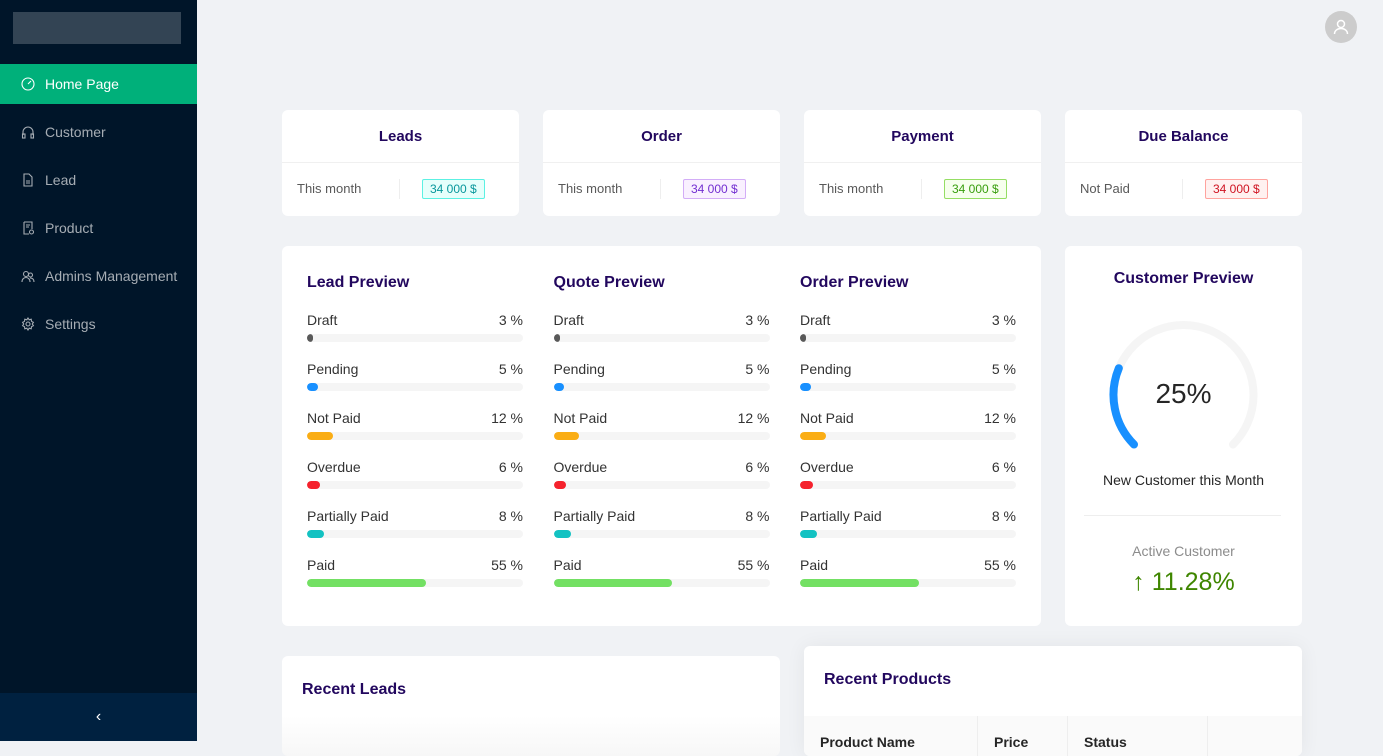  I want to click on dashboard-icon, so click(28, 84).